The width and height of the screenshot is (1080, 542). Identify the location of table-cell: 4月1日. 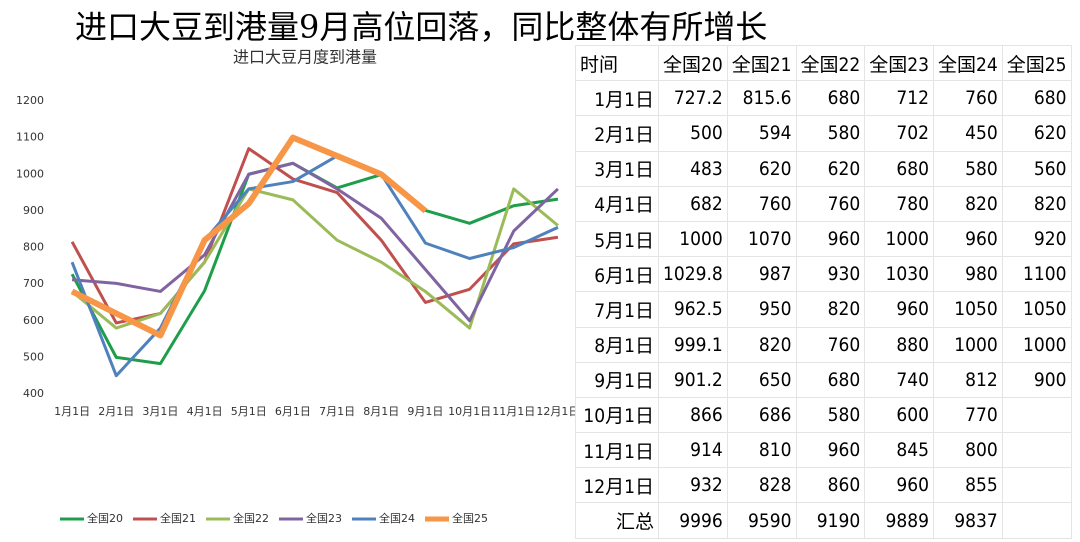
(617, 203).